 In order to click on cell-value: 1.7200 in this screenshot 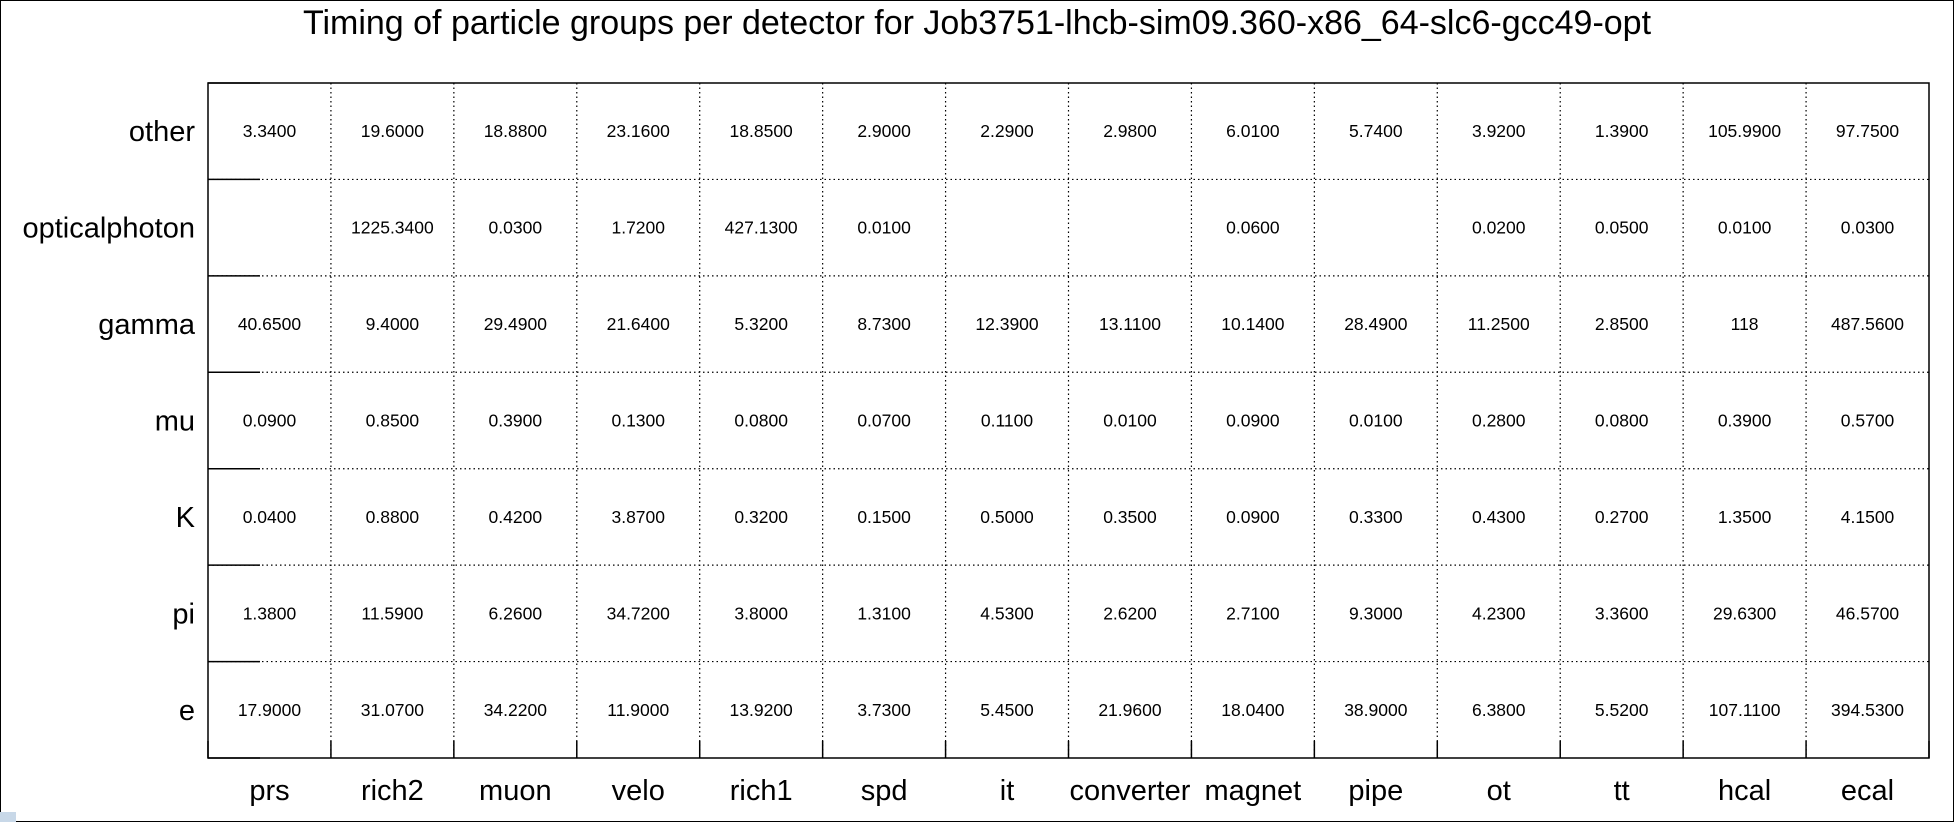, I will do `click(638, 228)`.